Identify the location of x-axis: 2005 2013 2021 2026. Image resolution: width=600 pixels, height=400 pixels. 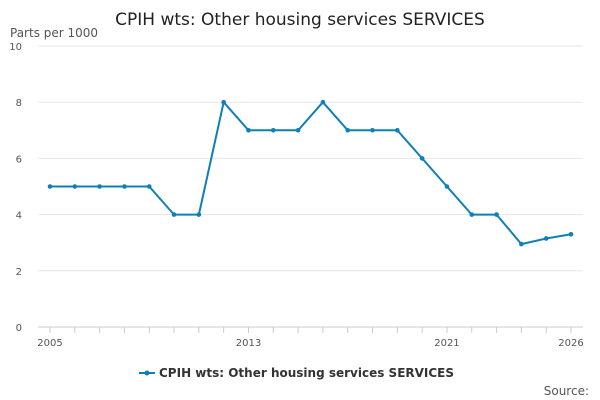
(310, 338).